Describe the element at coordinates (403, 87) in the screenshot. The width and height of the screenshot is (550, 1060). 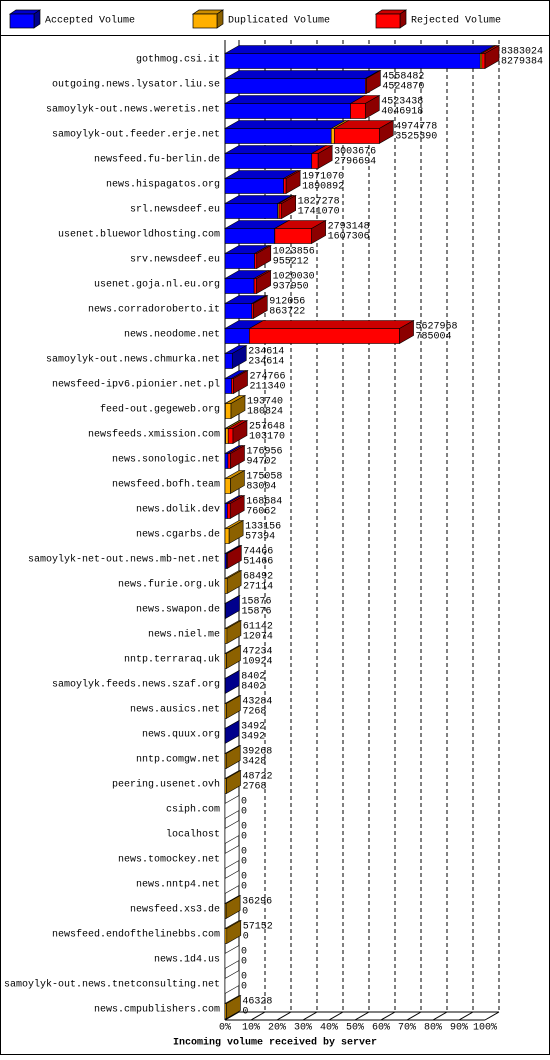
I see `value-label: 4524870` at that location.